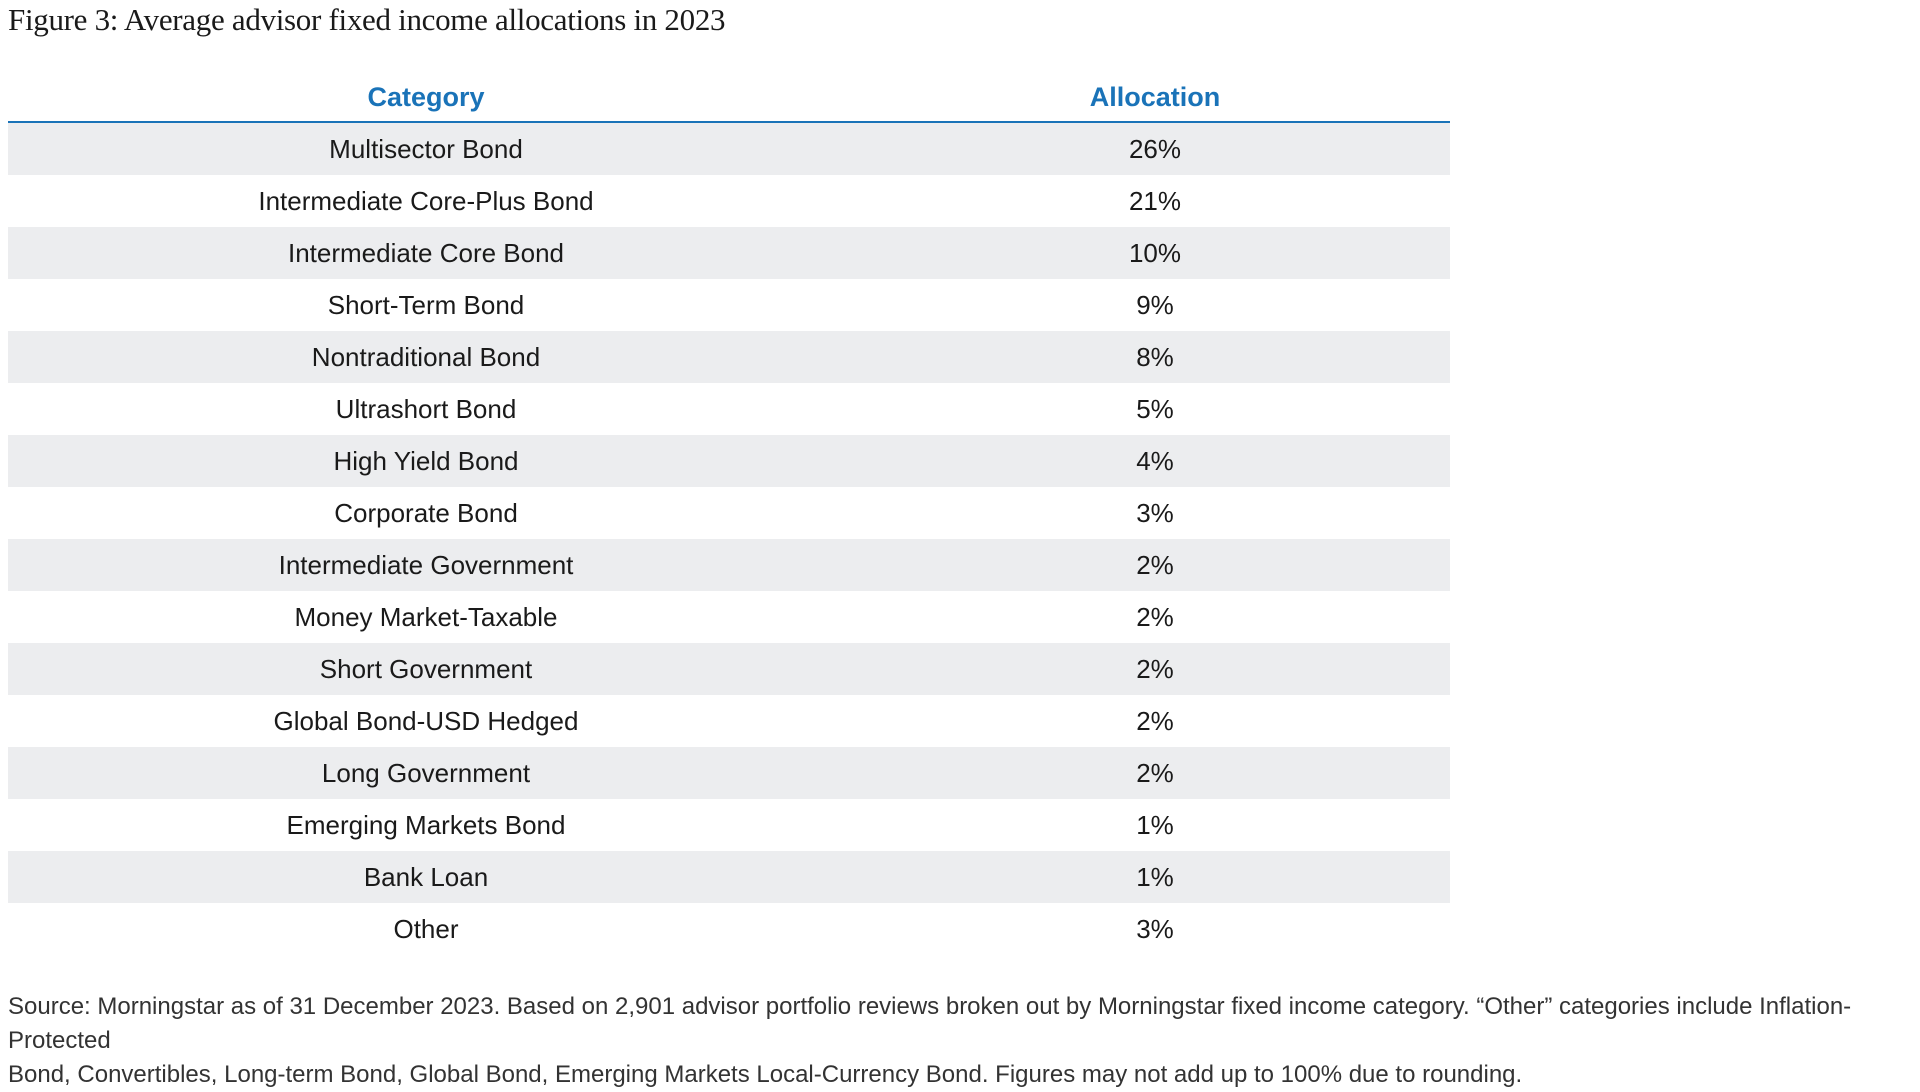  I want to click on table-row: Global Bond-USD Hedged 2%, so click(729, 721).